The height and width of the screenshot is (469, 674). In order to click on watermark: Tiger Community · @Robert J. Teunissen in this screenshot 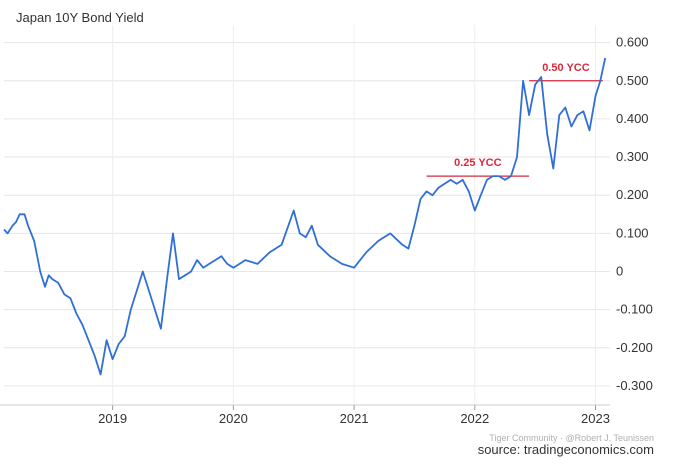, I will do `click(571, 438)`.